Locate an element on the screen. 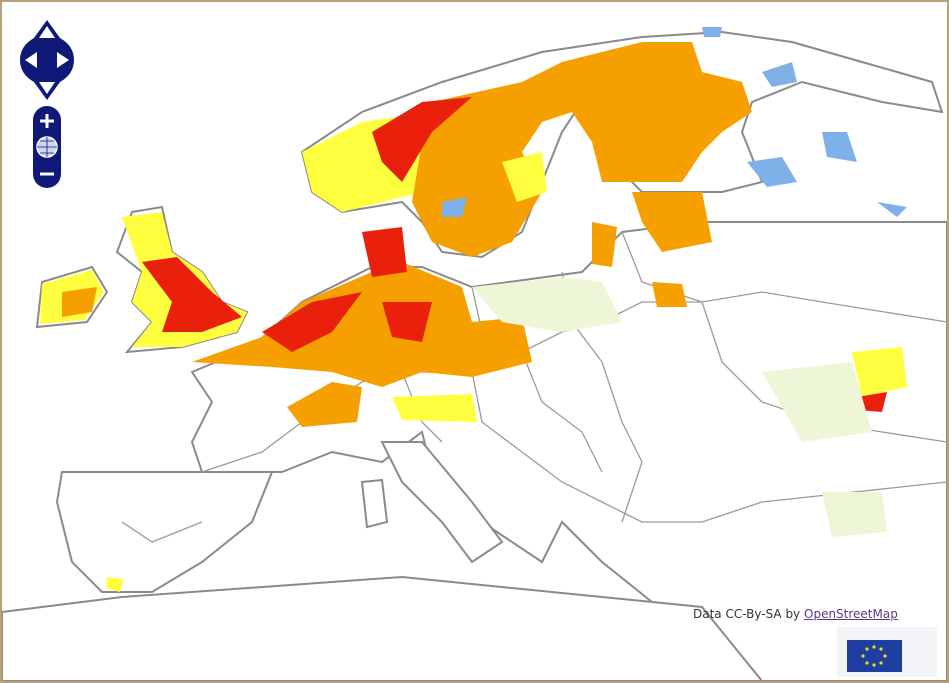  pan-left is located at coordinates (31, 60).